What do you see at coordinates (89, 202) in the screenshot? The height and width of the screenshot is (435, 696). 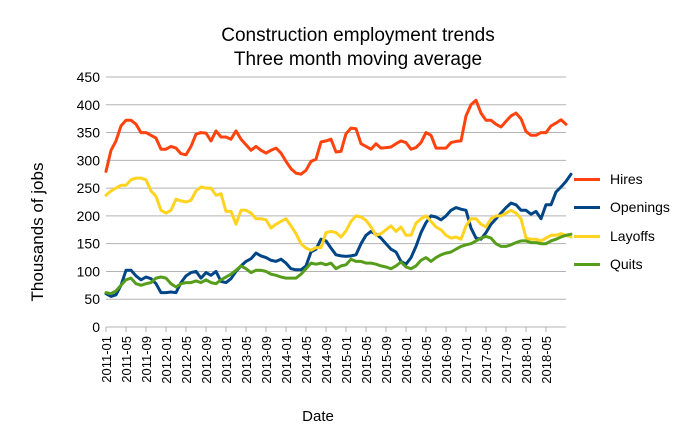 I see `y-axis-ticks: 0 50 100 150 200 250 300 350 400 450` at bounding box center [89, 202].